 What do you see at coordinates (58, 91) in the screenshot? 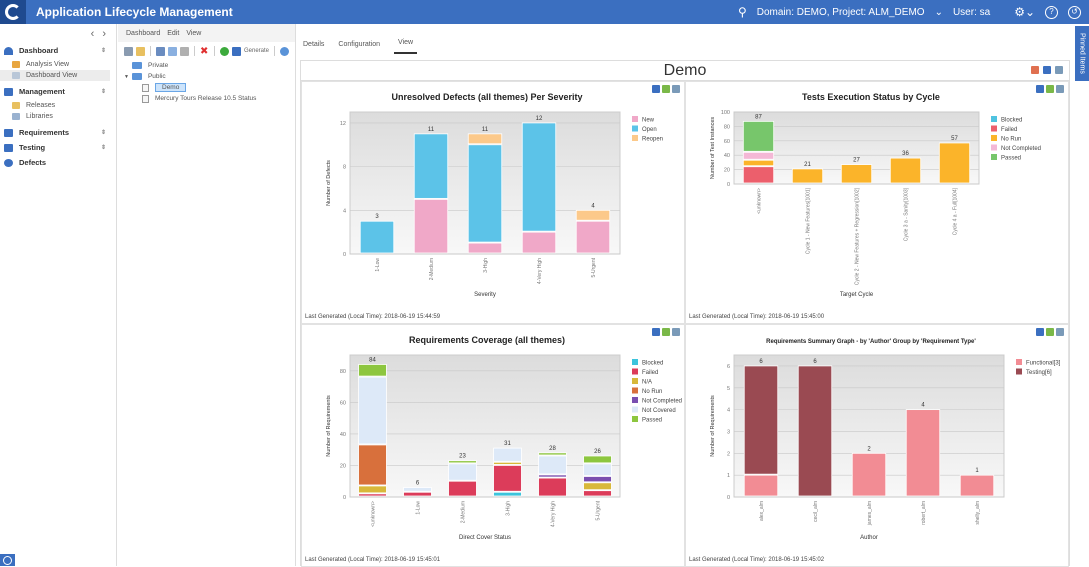
I see `sidebar-item-management: Management ⇕` at bounding box center [58, 91].